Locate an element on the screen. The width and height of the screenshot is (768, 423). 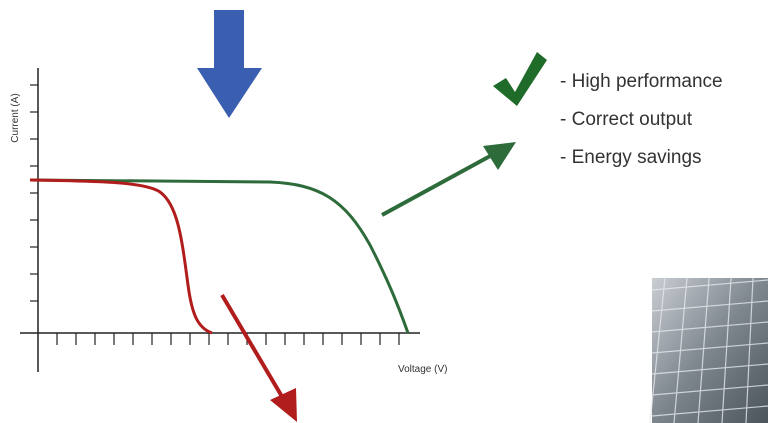
benefit: - Energy savings is located at coordinates (631, 157).